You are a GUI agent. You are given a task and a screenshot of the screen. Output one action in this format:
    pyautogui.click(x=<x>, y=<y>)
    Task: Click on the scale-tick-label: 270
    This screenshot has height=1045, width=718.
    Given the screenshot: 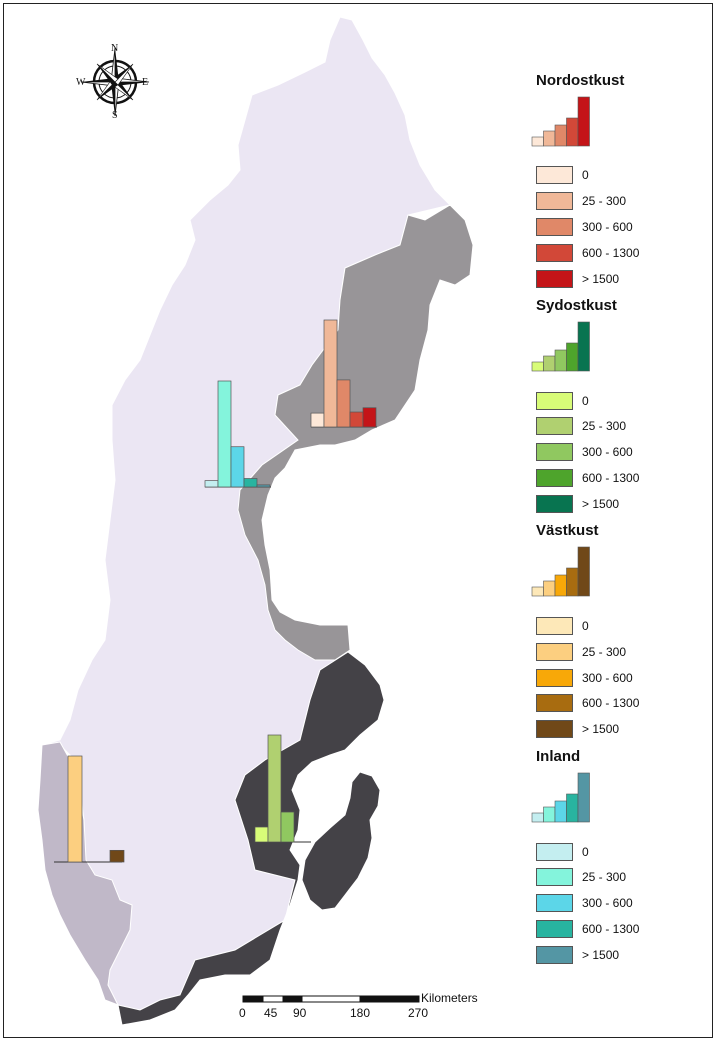 What is the action you would take?
    pyautogui.click(x=418, y=1013)
    